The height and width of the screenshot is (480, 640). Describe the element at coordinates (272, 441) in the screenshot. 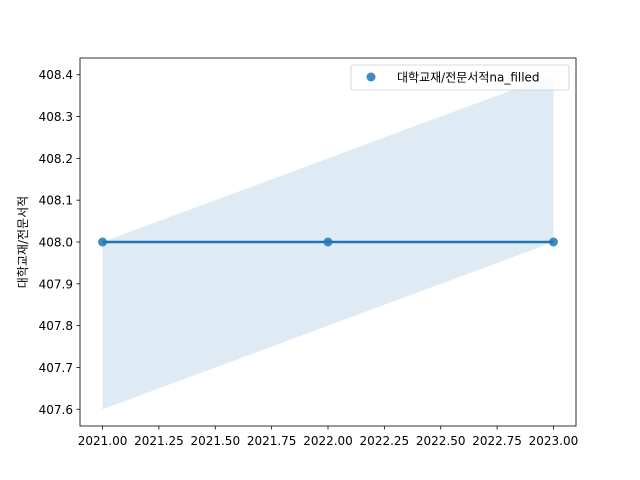

I see `x-tick-label: 2021.75` at that location.